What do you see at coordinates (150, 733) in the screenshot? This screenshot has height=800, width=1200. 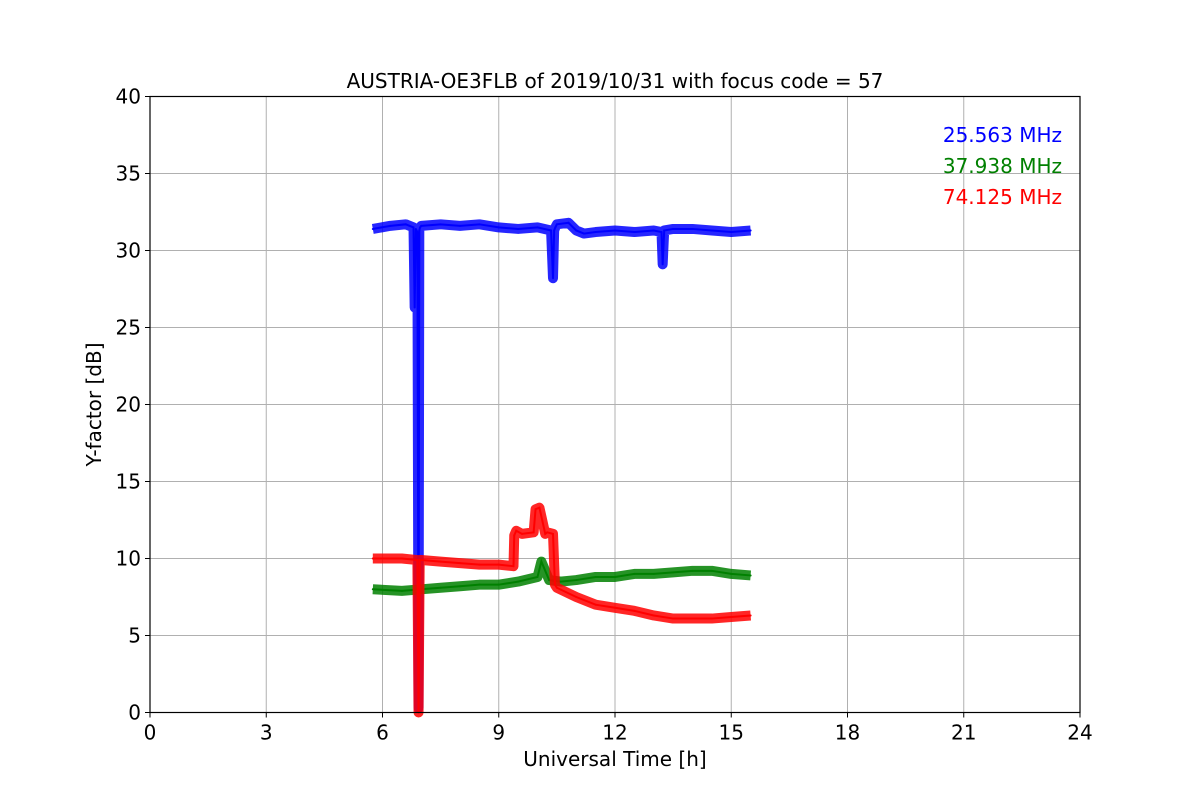 I see `x-tick-label: 0` at bounding box center [150, 733].